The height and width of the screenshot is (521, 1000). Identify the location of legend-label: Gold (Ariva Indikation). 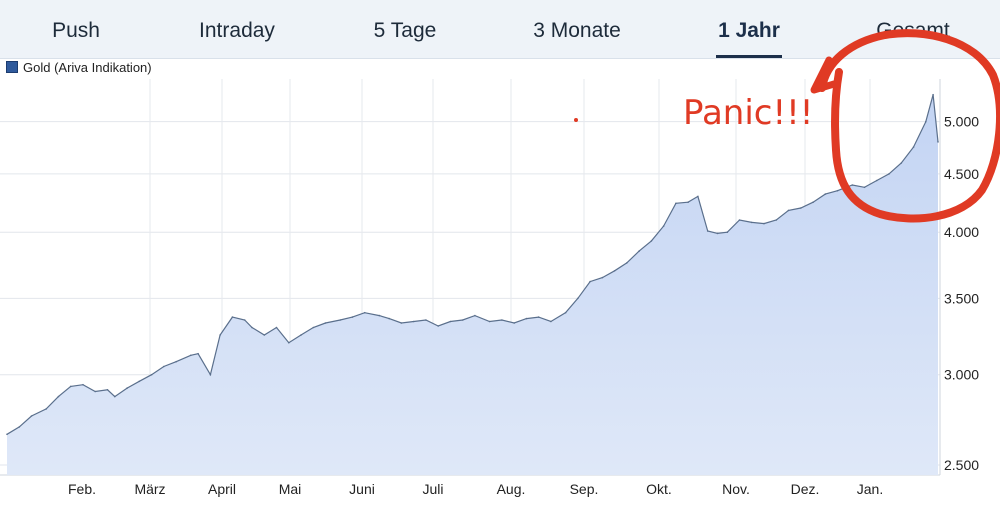
(87, 67).